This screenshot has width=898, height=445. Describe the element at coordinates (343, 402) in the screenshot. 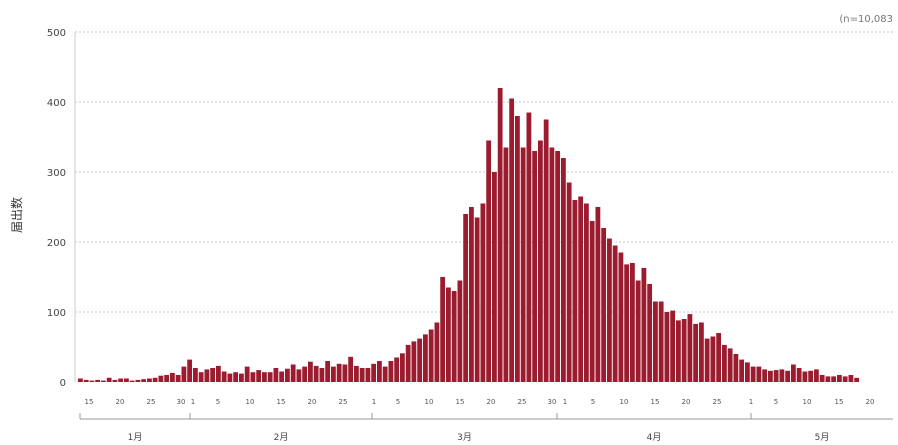

I see `x-tick-label: 25` at that location.